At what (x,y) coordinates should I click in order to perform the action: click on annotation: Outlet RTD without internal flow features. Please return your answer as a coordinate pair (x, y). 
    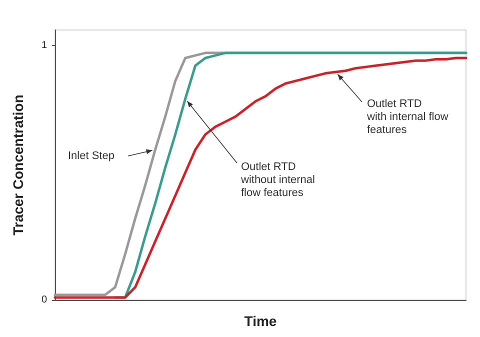
    Looking at the image, I should click on (278, 180).